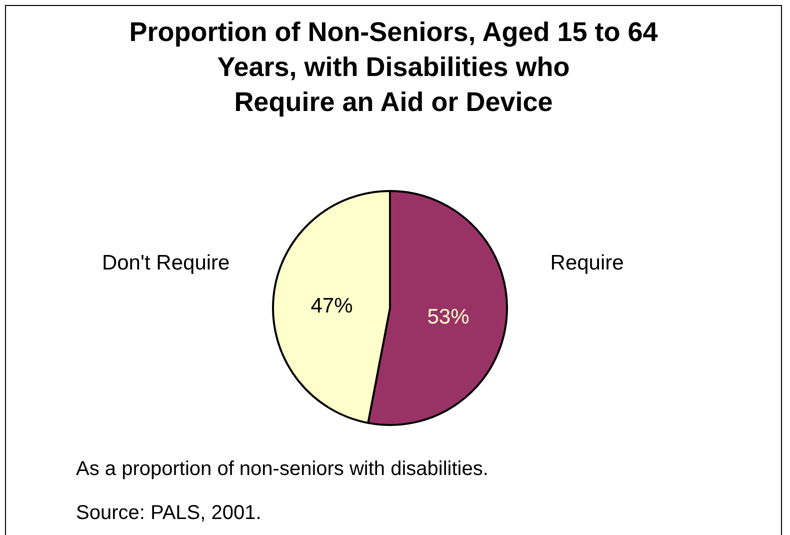 Image resolution: width=790 pixels, height=535 pixels. What do you see at coordinates (169, 513) in the screenshot?
I see `source-note: Source: PALS, 2001.` at bounding box center [169, 513].